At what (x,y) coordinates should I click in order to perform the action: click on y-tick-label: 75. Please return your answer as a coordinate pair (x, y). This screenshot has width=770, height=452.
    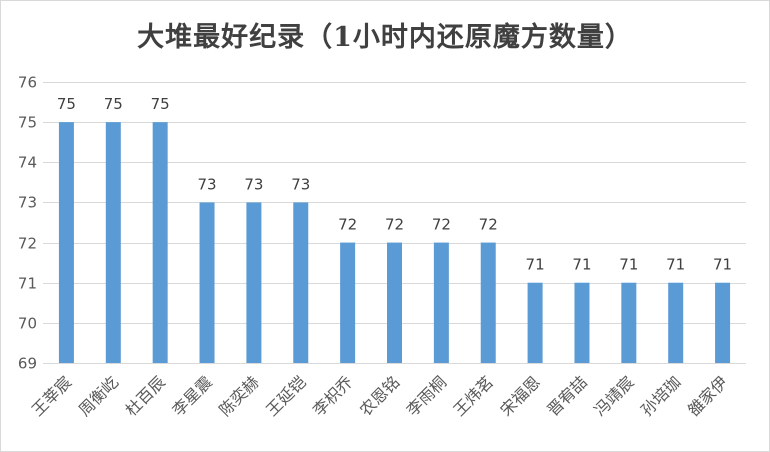
    Looking at the image, I should click on (27, 123).